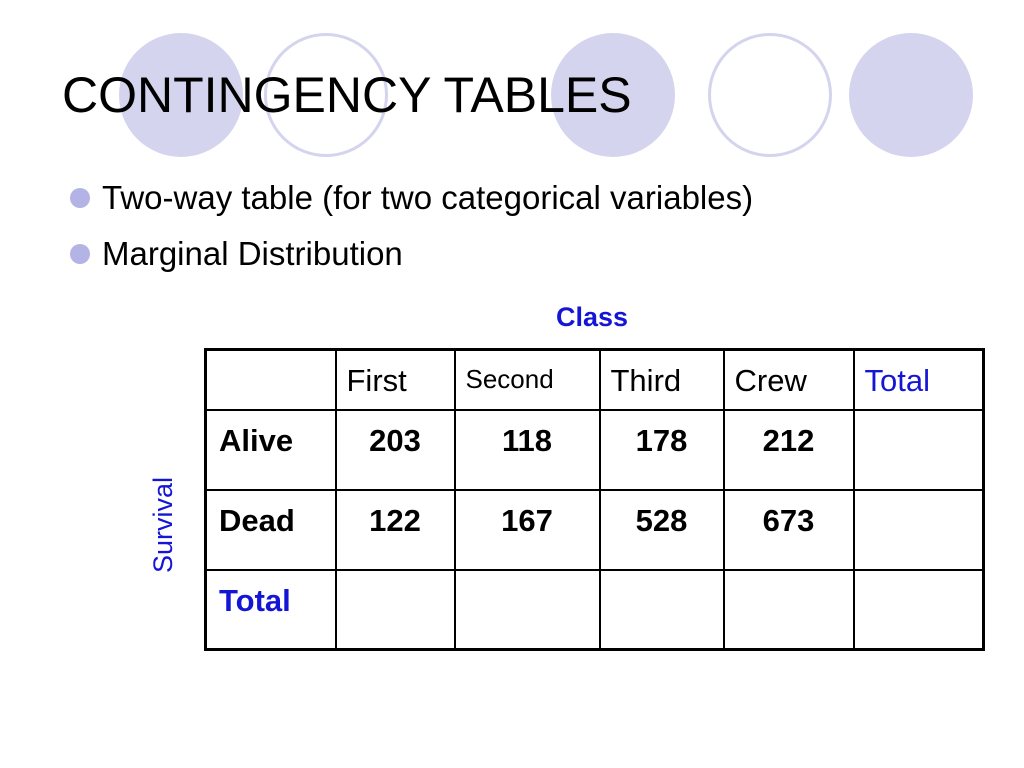 The width and height of the screenshot is (1024, 768). I want to click on column-header: First, so click(395, 379).